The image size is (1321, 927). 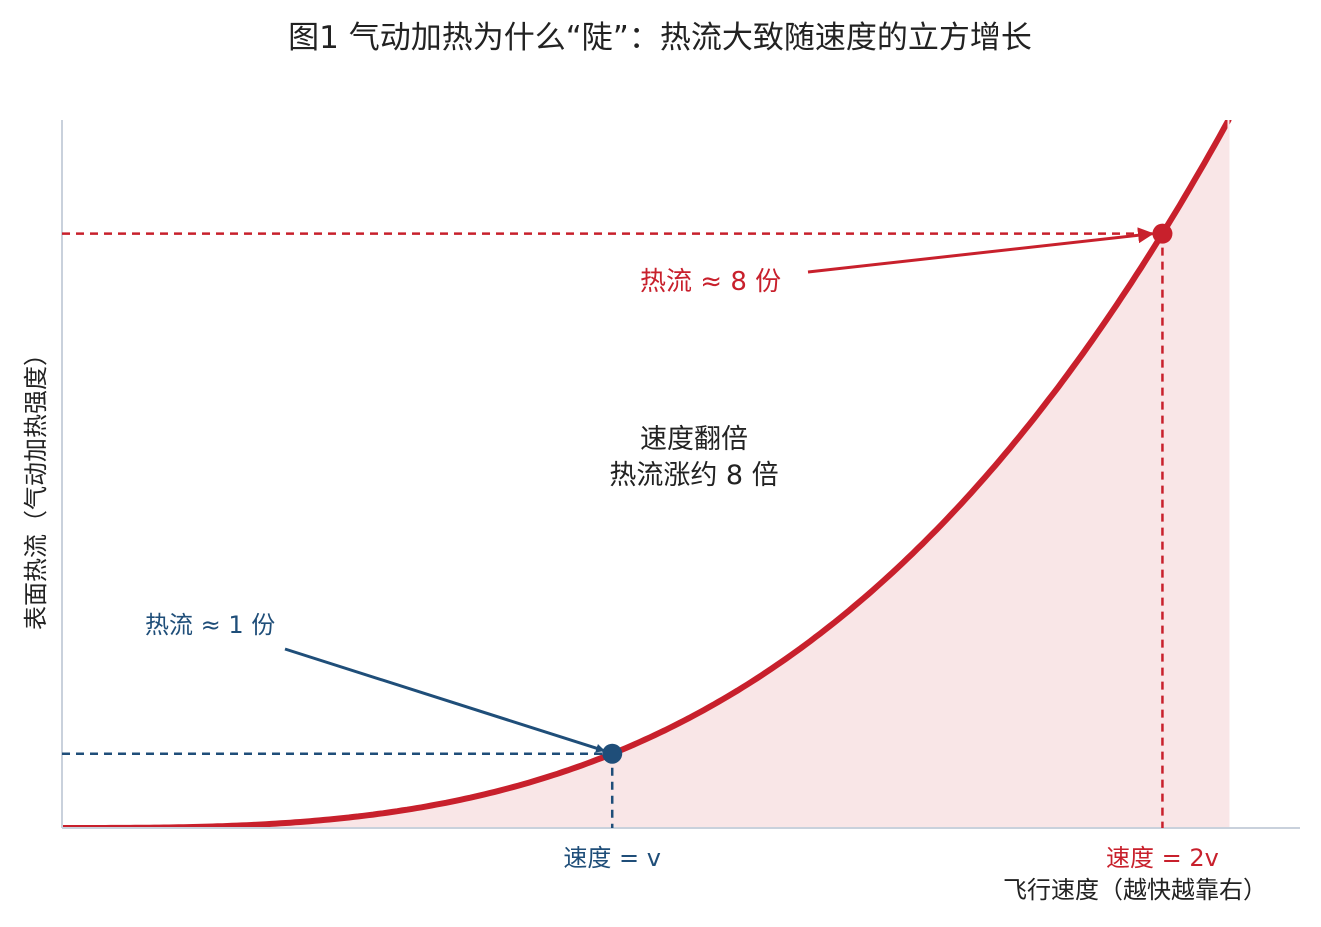 I want to click on chart-title: 图1 气动加热为什么“陡”：热流大致随速度的立方增长, so click(x=660, y=38).